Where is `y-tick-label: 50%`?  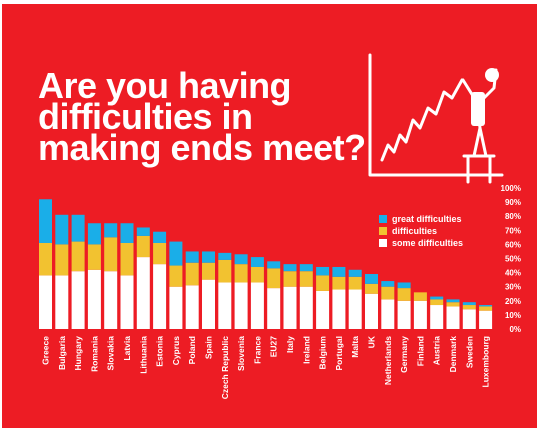 y-tick-label: 50% is located at coordinates (513, 259).